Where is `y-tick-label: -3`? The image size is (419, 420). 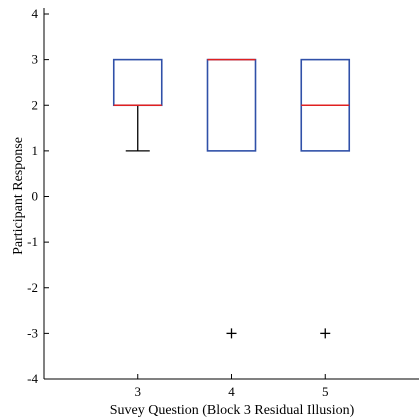 y-tick-label: -3 is located at coordinates (32, 332).